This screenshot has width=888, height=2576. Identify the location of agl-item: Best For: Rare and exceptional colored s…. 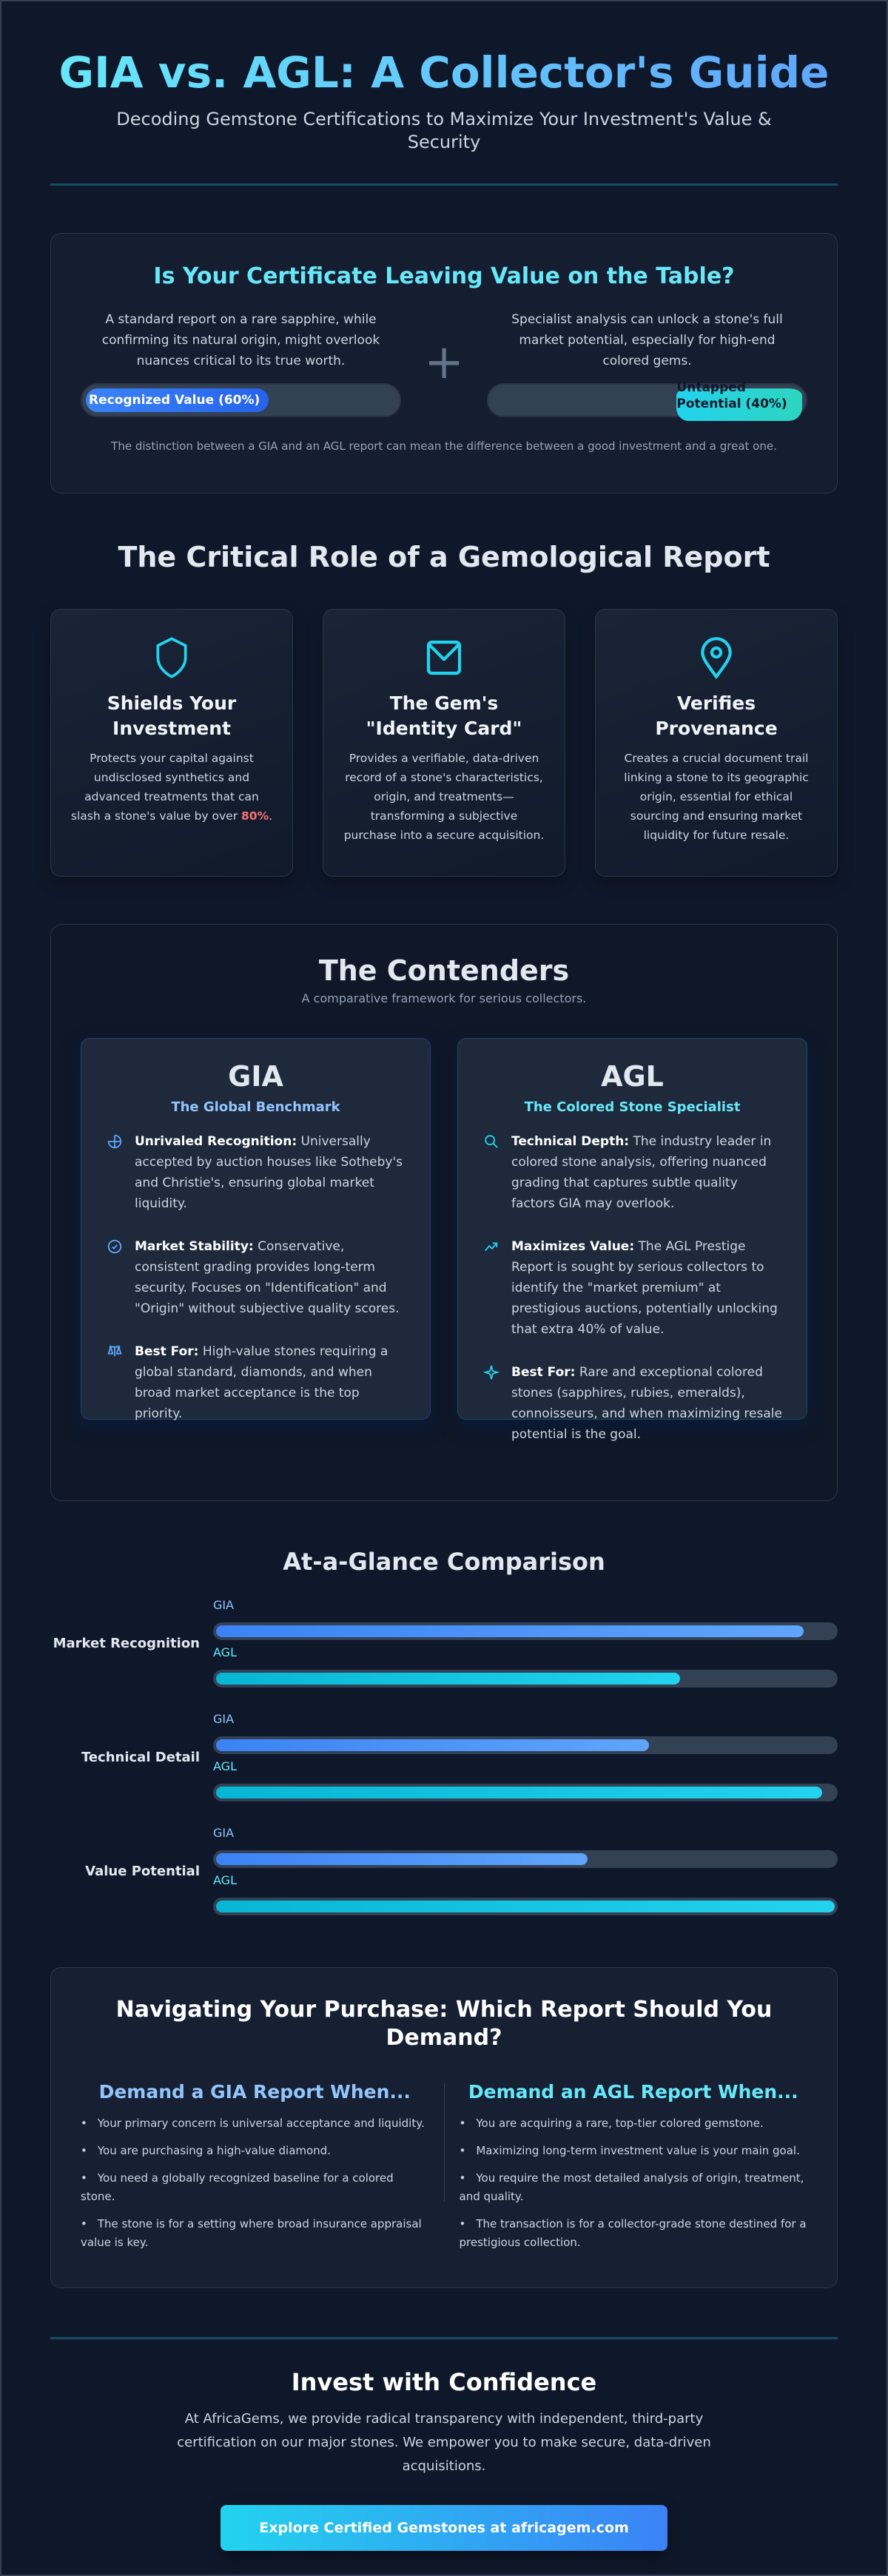
(632, 1403).